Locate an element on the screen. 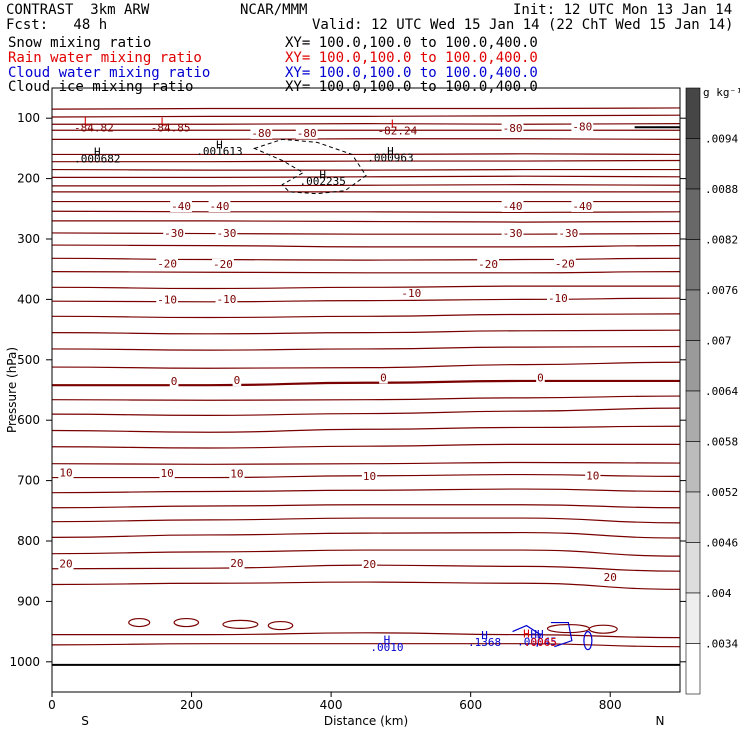  legend-rain-name: Rain water mixing ratio is located at coordinates (105, 58).